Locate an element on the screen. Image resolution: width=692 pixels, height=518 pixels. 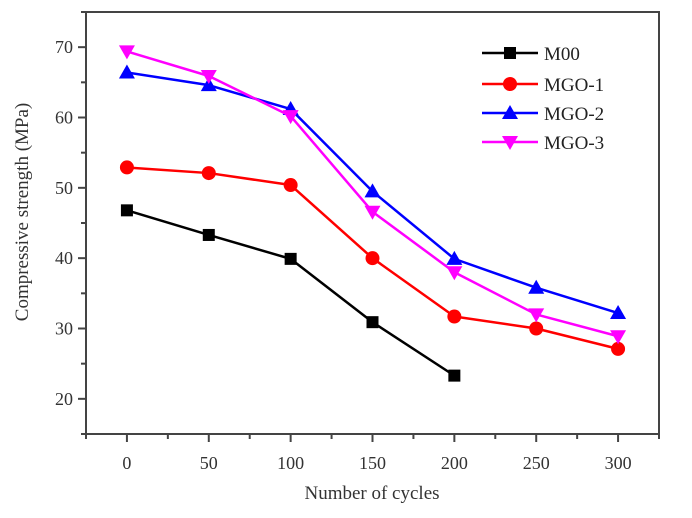
y-tick-label: 70 is located at coordinates (64, 47).